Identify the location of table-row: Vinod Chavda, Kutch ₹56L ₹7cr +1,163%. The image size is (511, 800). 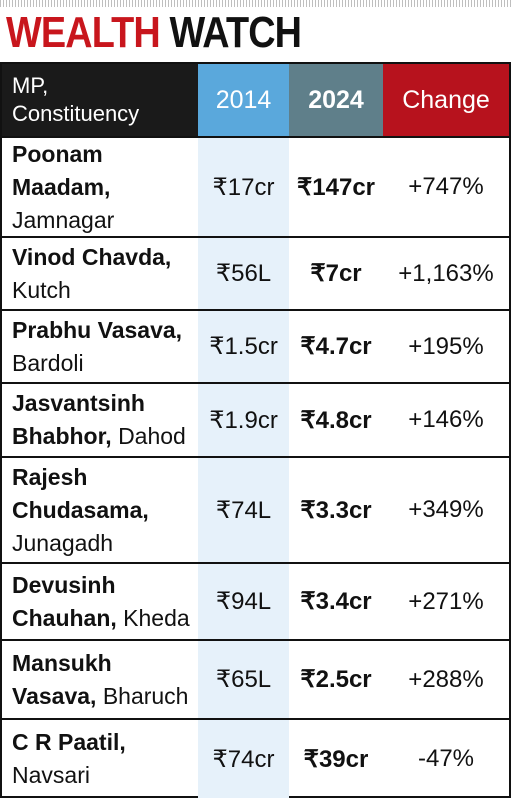
(255, 272).